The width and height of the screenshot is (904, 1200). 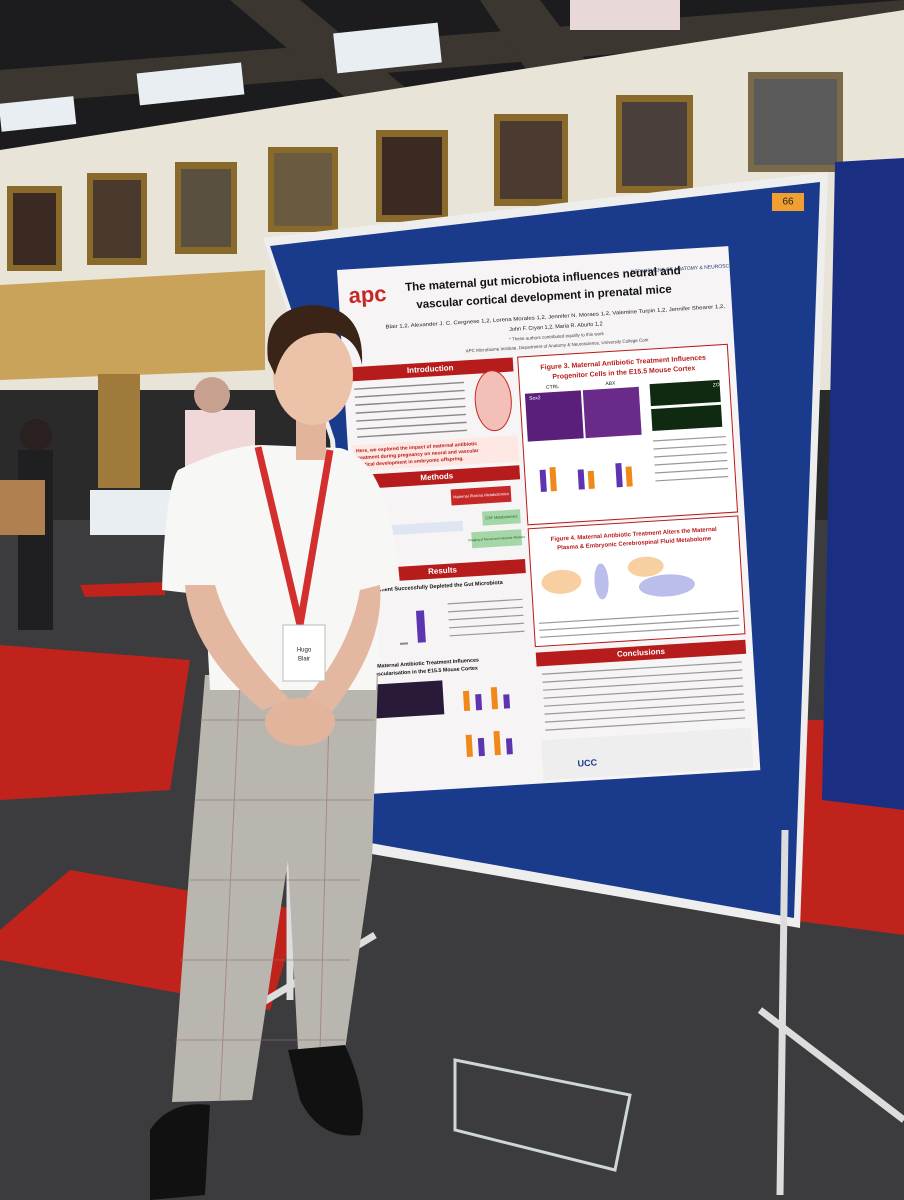 I want to click on method-label: Maternal Plasma Metabolomics, so click(x=481, y=495).